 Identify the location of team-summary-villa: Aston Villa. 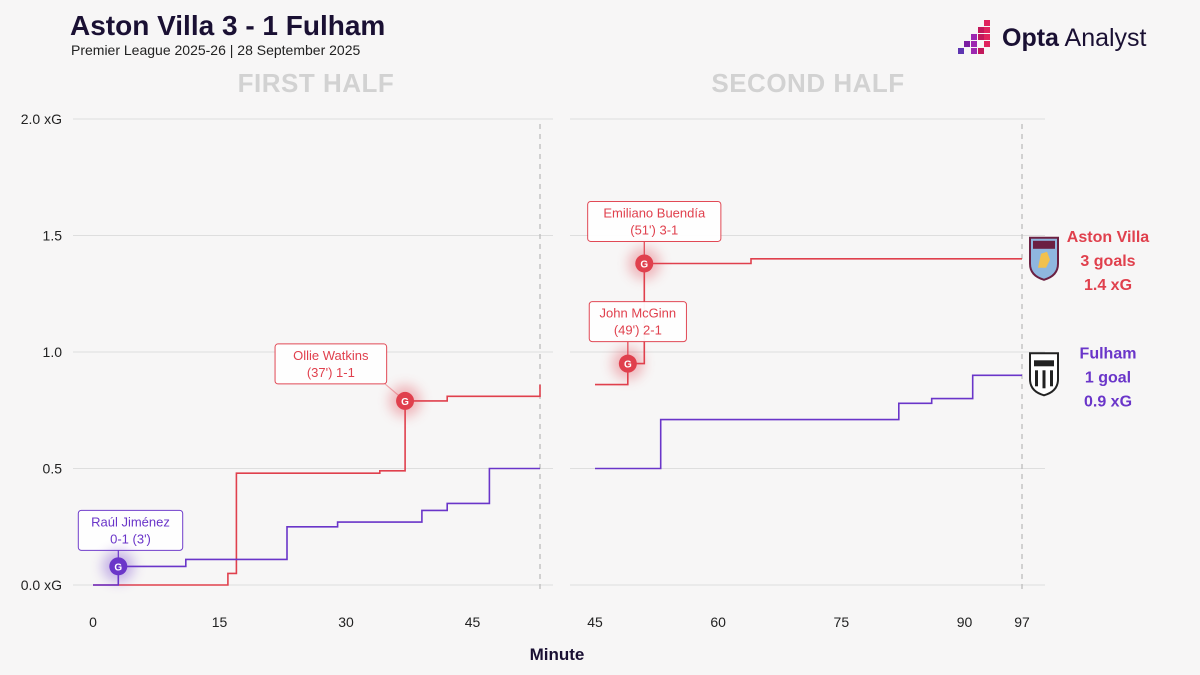
(1108, 237).